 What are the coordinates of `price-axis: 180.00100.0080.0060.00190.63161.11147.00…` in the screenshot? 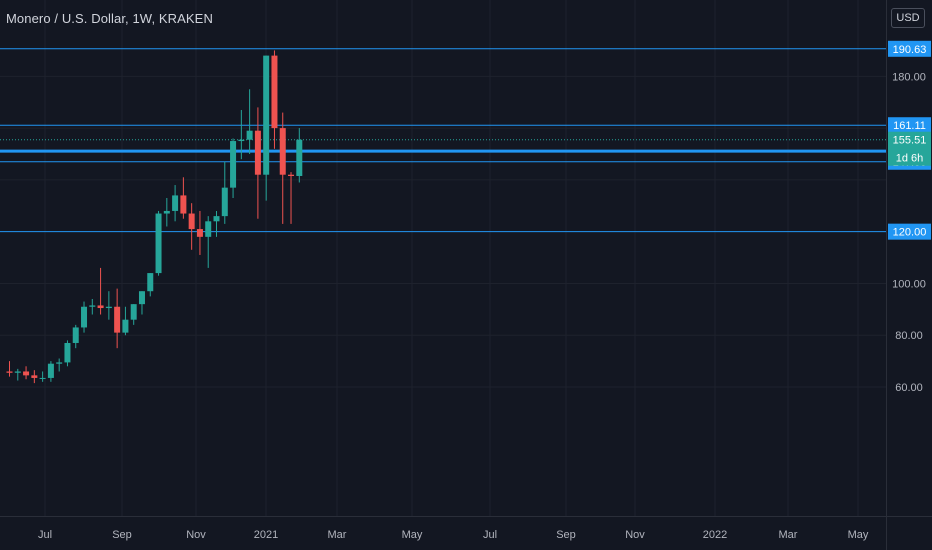 It's located at (909, 275).